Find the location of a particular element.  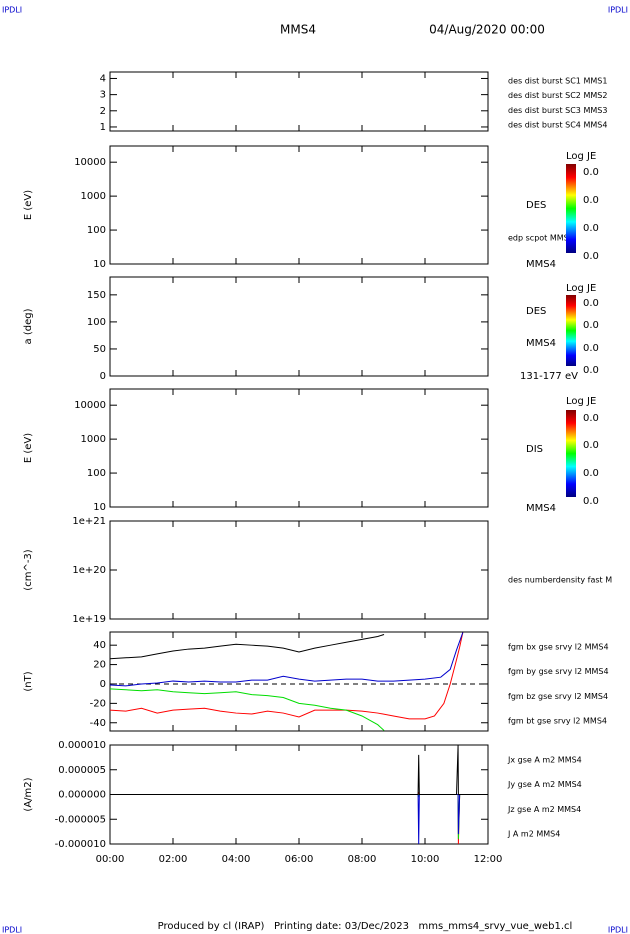

y-tick-label: 1e+19 is located at coordinates (89, 619).